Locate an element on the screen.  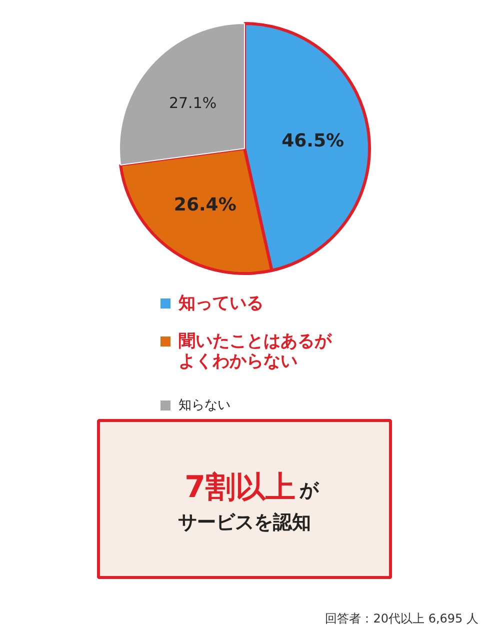
text: 回答者：20代以上 6,695 人 is located at coordinates (402, 619).